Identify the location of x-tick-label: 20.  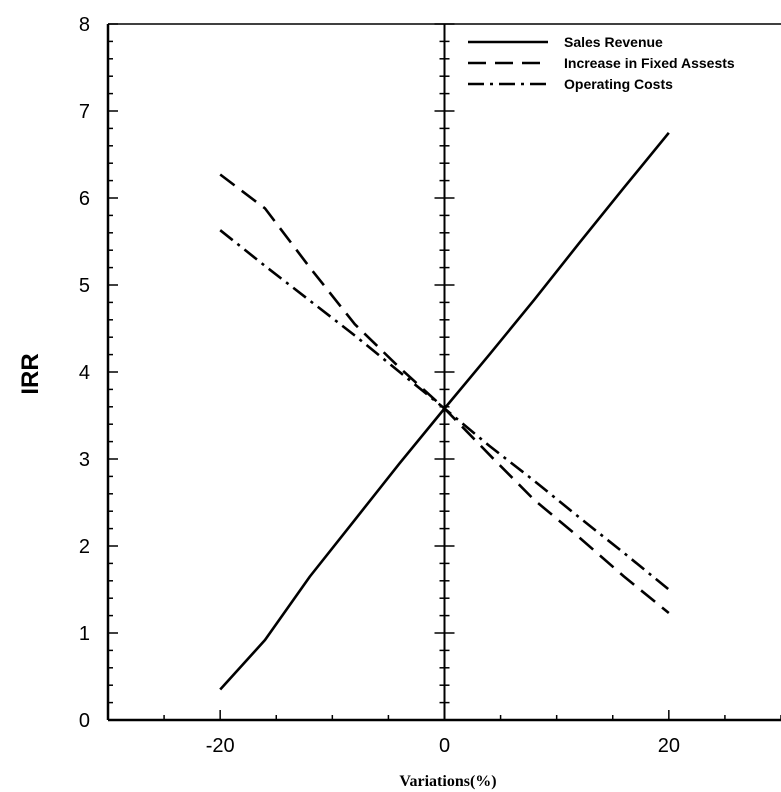
(669, 746).